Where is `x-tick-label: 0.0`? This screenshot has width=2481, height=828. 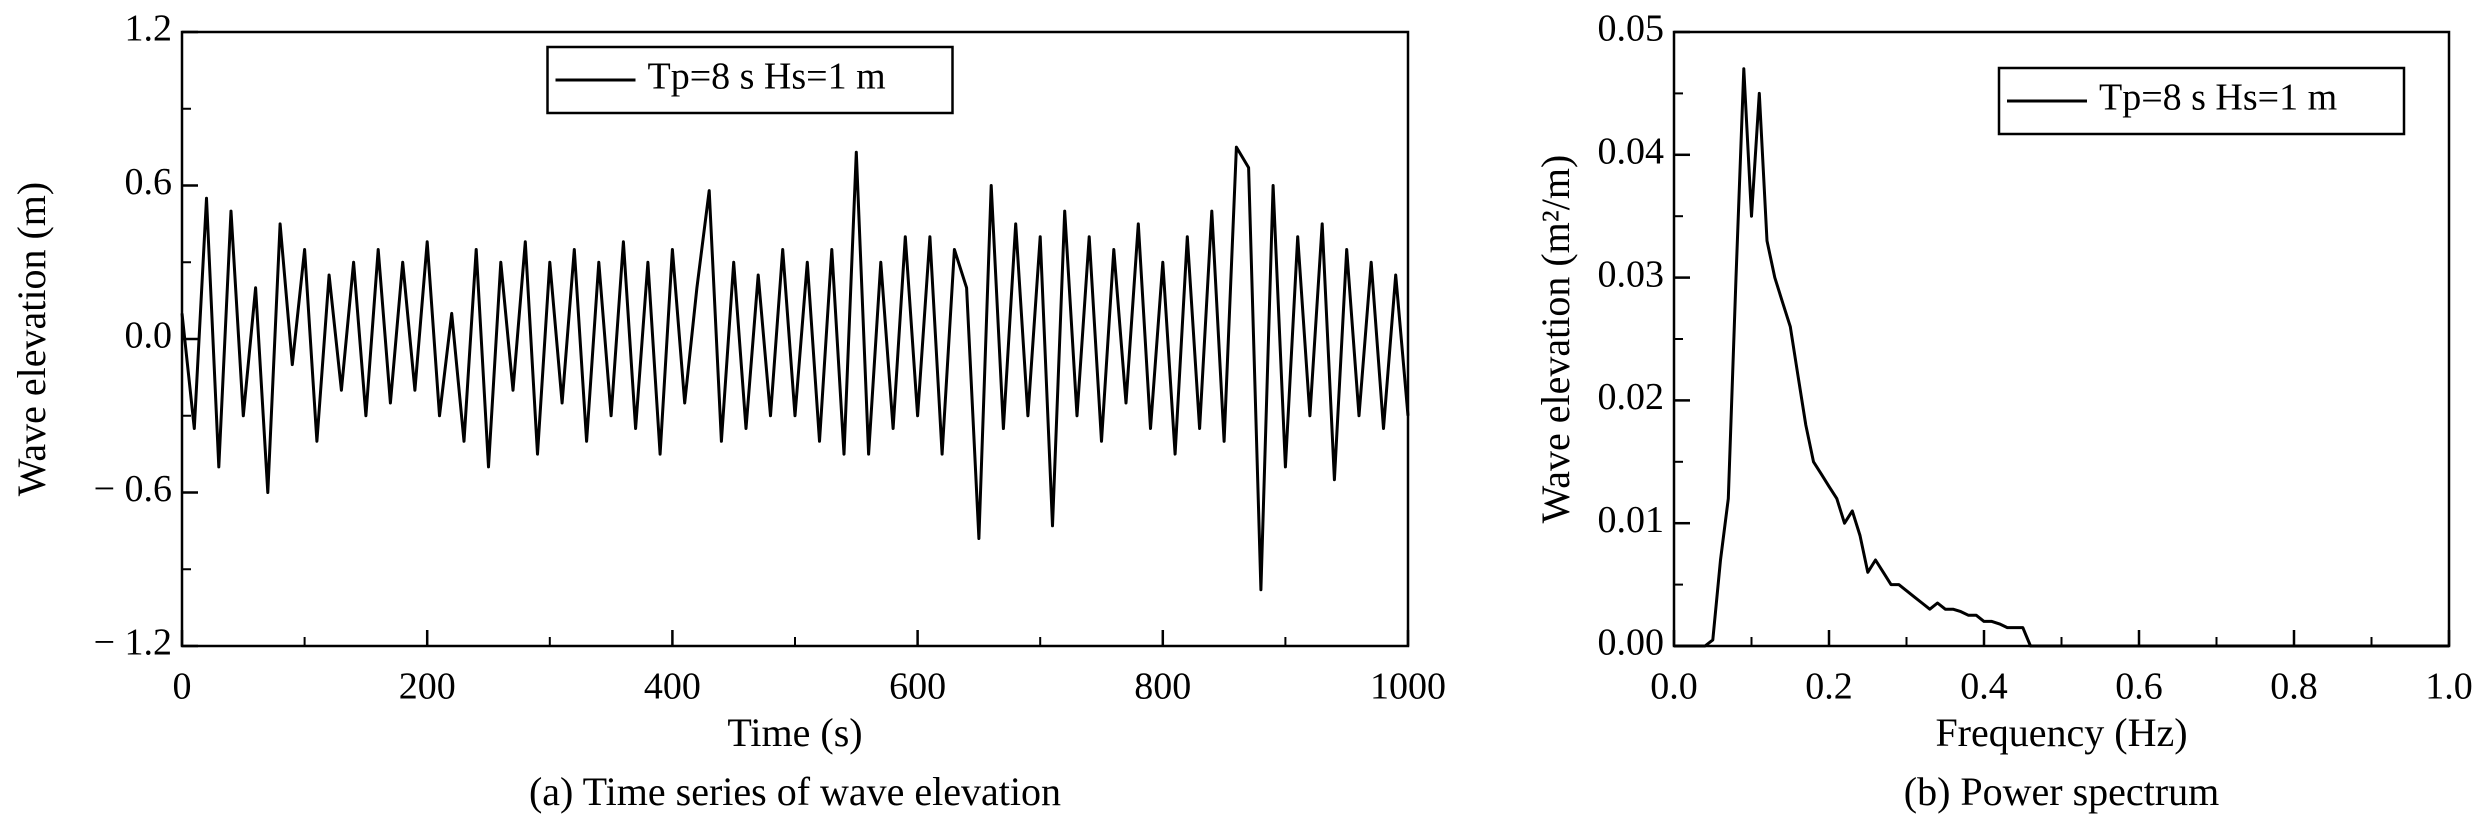 x-tick-label: 0.0 is located at coordinates (1674, 687).